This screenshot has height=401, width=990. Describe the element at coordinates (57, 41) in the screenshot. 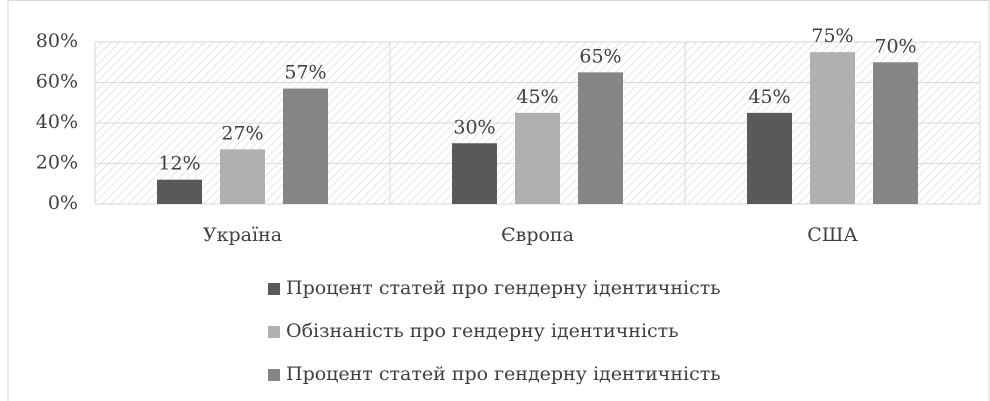

I see `y-tick-label: 80%` at that location.